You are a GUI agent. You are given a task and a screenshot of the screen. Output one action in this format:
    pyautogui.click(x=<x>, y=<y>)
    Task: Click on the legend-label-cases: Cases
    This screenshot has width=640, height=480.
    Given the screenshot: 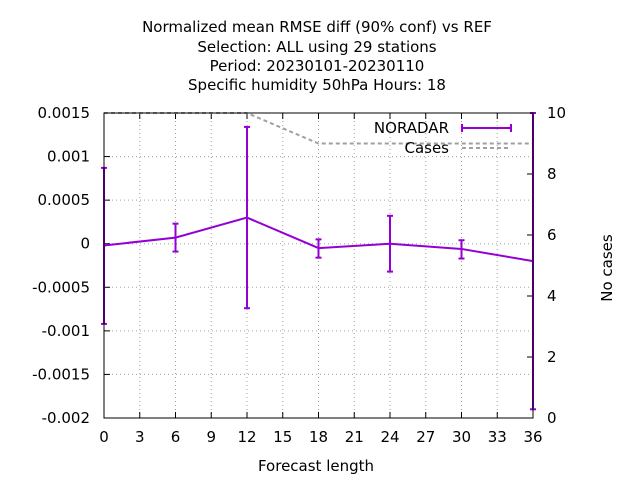 What is the action you would take?
    pyautogui.click(x=426, y=148)
    